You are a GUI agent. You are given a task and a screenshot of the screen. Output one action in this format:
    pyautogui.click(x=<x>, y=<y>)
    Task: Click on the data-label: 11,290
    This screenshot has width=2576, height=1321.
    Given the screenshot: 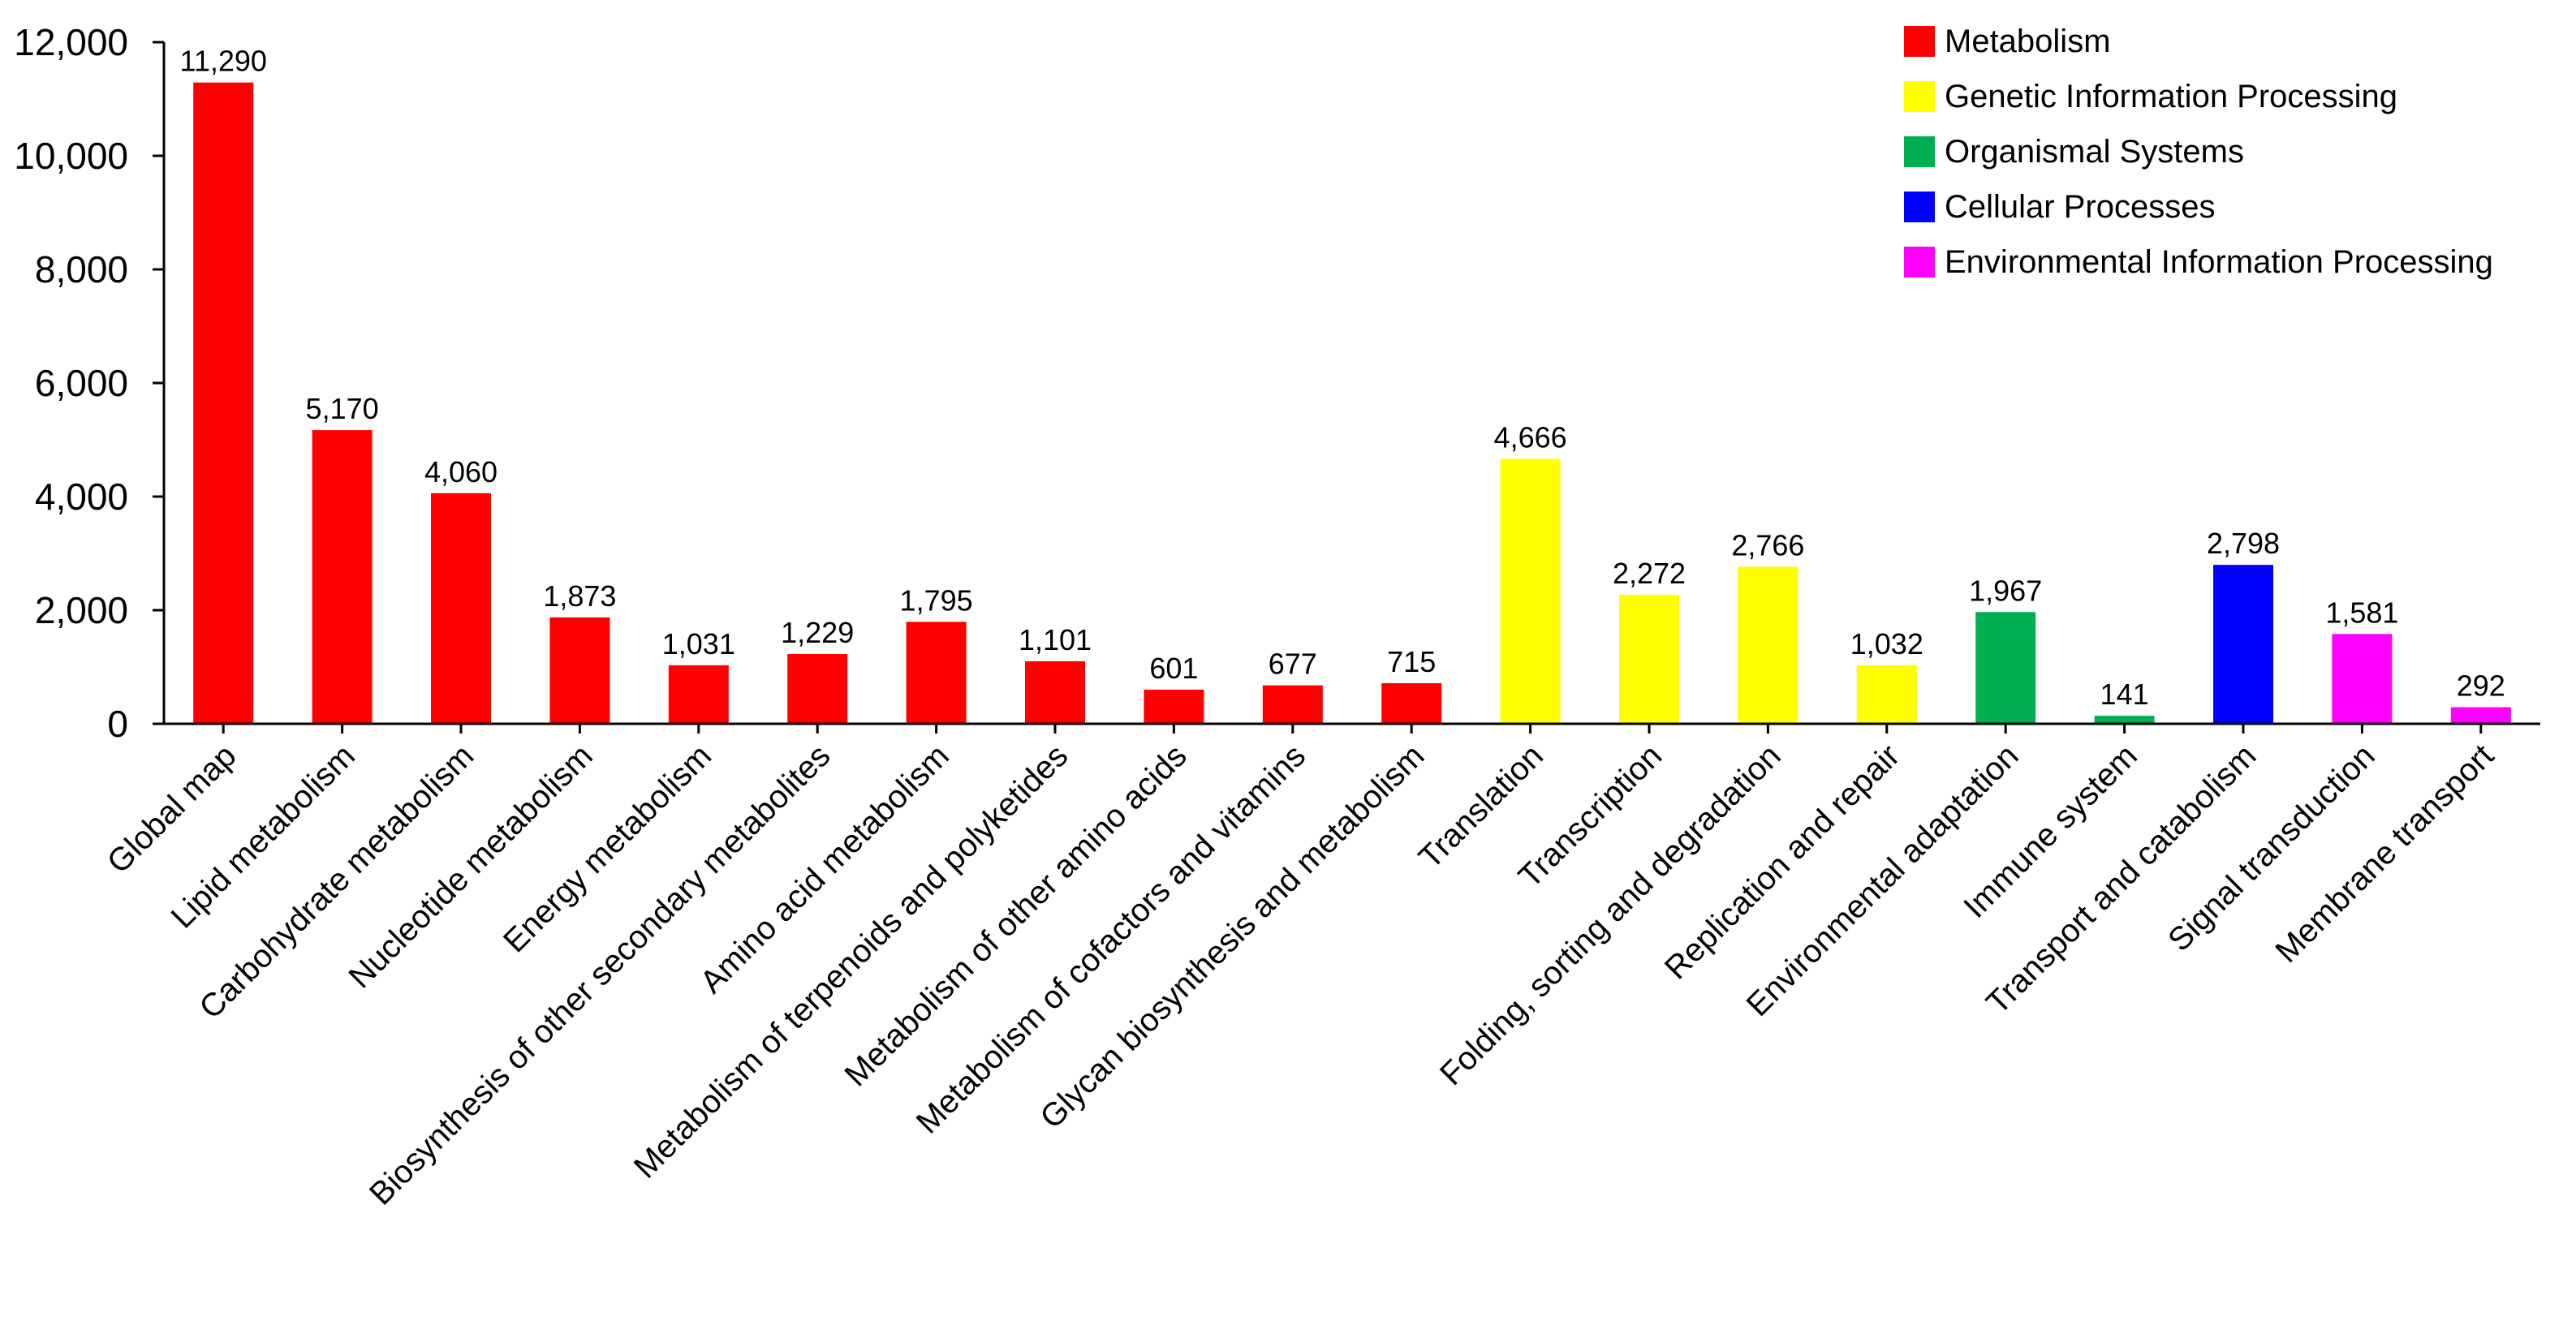 What is the action you would take?
    pyautogui.click(x=223, y=61)
    